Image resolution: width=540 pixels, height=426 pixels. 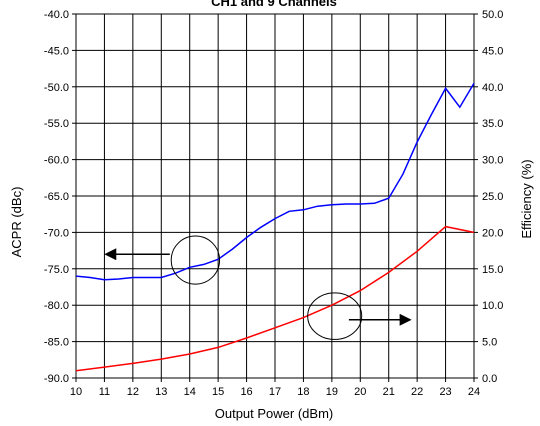 I want to click on y-right-tick-label: 35.0, so click(x=492, y=124).